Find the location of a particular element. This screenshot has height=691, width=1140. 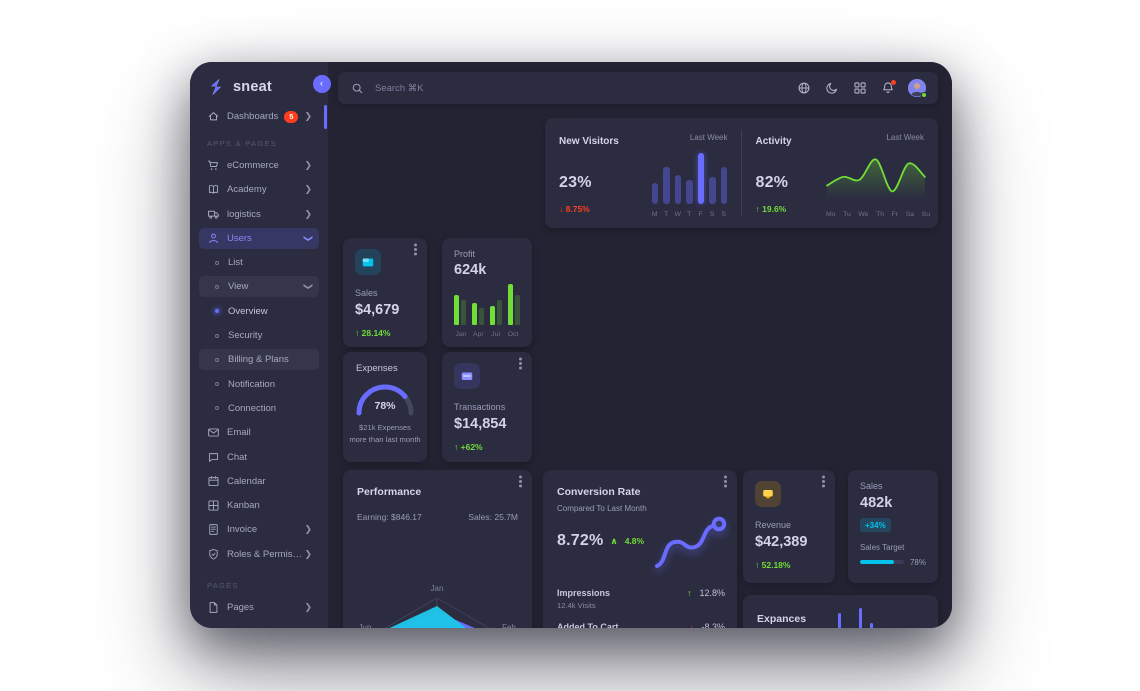

axis-label: Tu is located at coordinates (847, 214).